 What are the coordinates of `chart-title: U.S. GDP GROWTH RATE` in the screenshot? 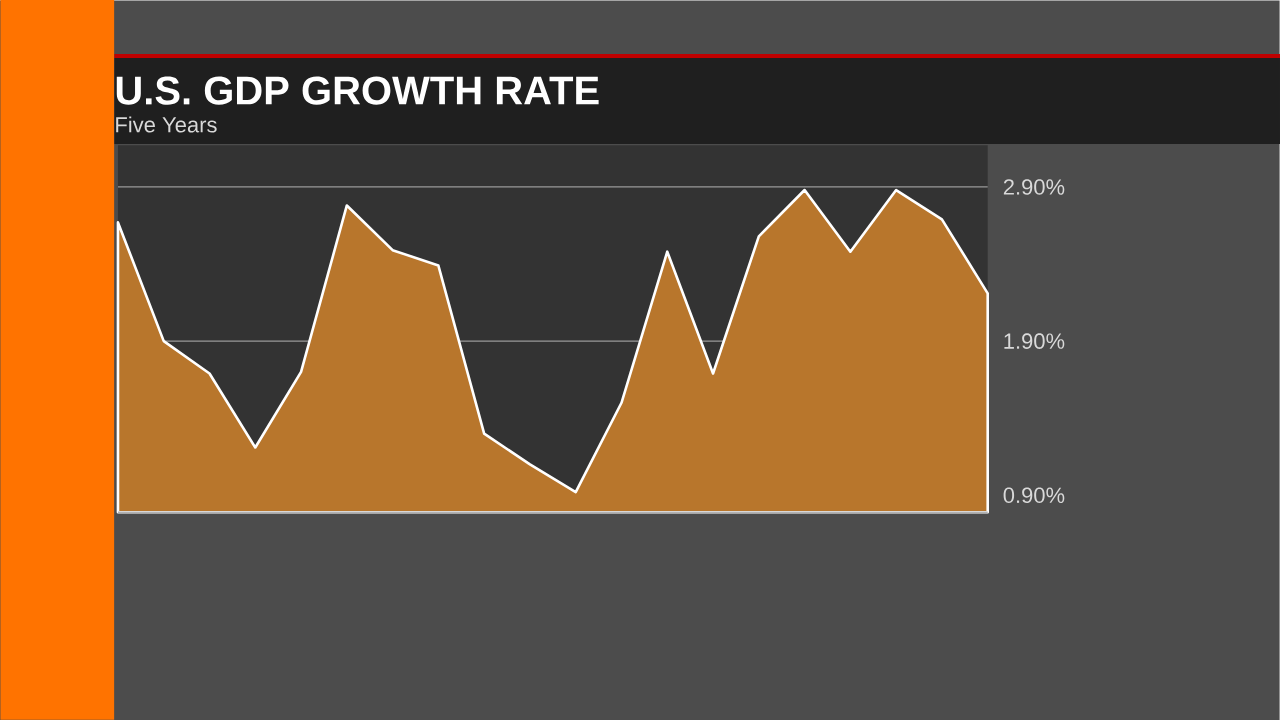 It's located at (357, 90).